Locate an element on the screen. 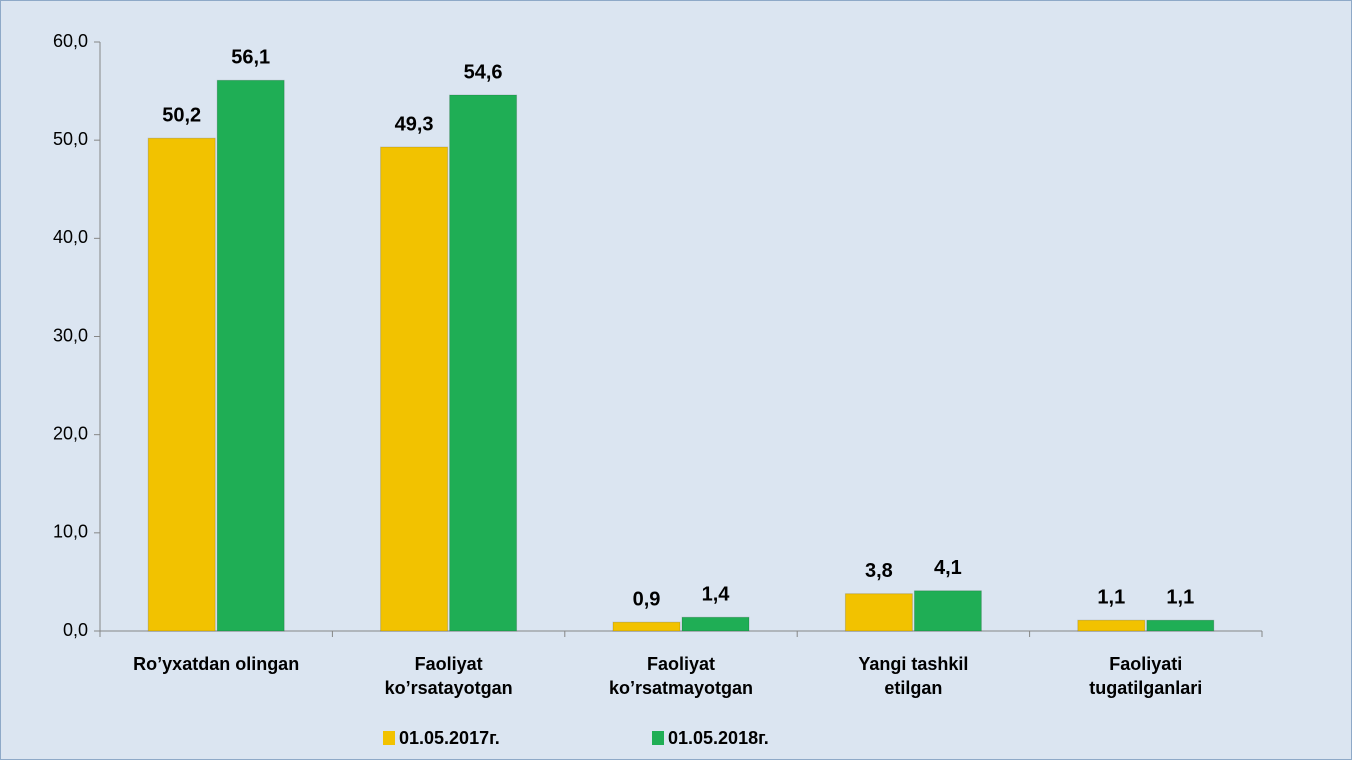 The width and height of the screenshot is (1352, 760). x-tick-label: Faoliyat ko’rsatmayotgan is located at coordinates (681, 676).